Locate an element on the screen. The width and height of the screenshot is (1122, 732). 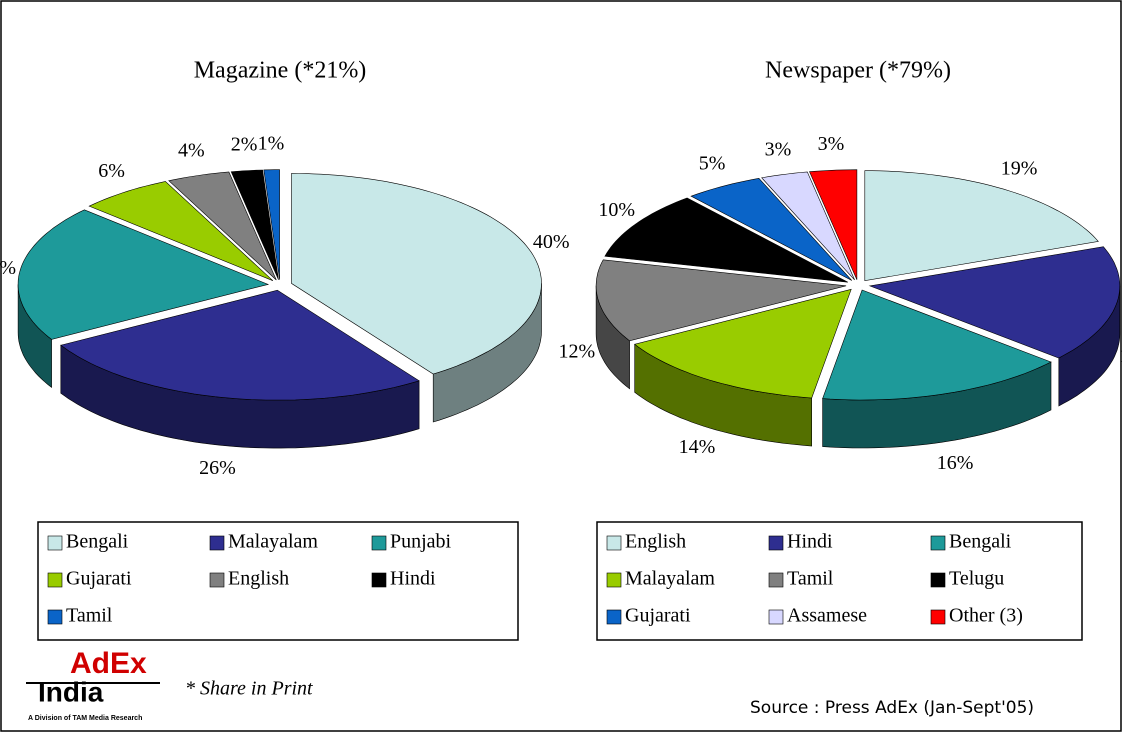
source: Source : Press AdEx (Jan-Sept'05) is located at coordinates (892, 708).